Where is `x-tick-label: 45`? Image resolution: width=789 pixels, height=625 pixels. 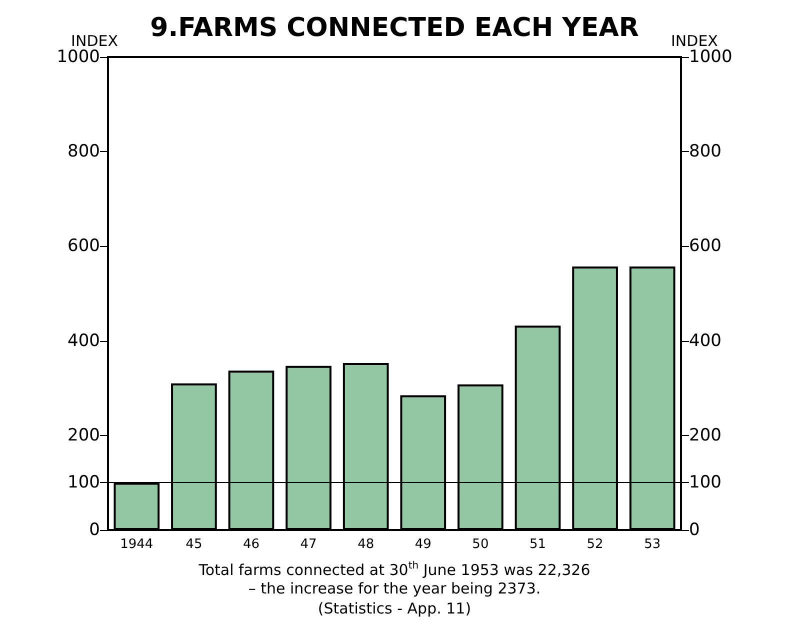
x-tick-label: 45 is located at coordinates (194, 544).